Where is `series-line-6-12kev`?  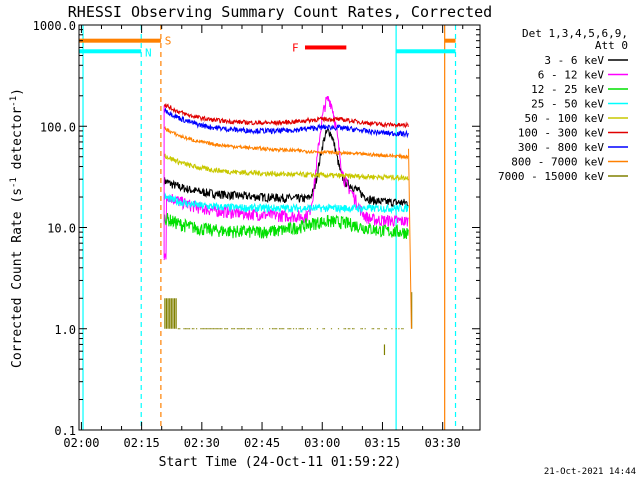 series-line-6-12kev is located at coordinates (286, 178).